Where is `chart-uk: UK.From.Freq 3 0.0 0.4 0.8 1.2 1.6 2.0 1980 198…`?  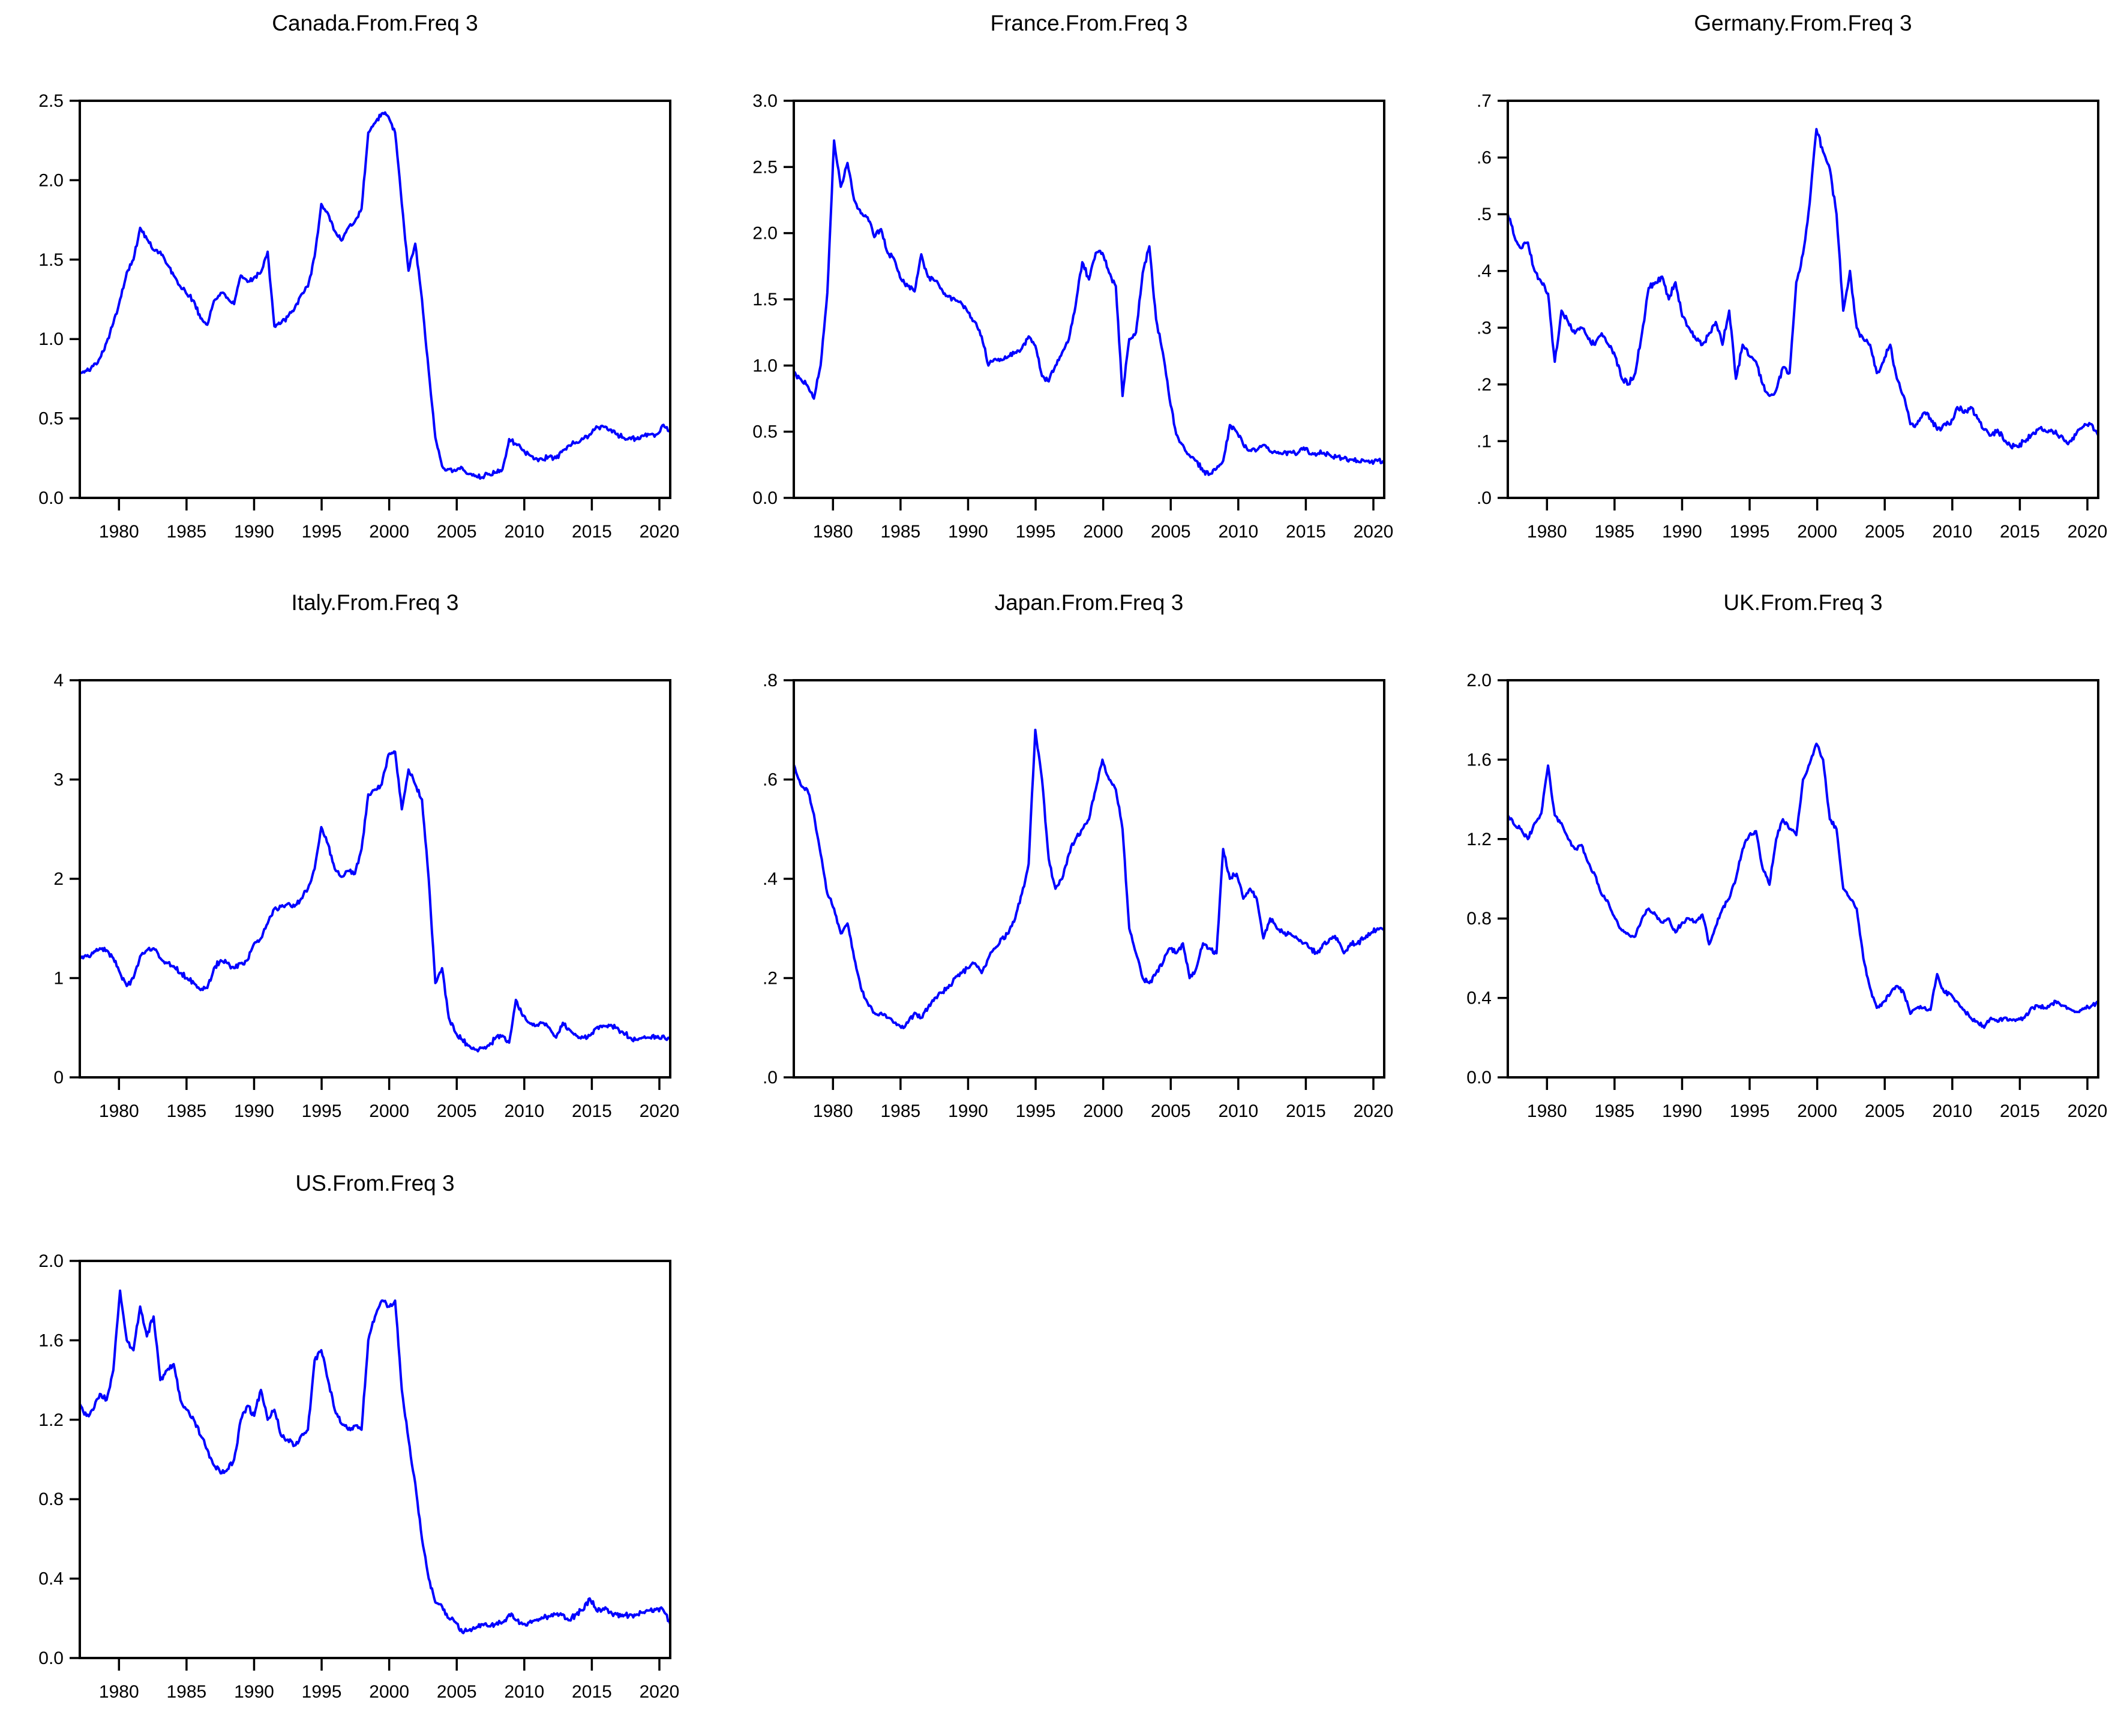 chart-uk: UK.From.Freq 3 0.0 0.4 0.8 1.2 1.6 2.0 1980 198… is located at coordinates (1771, 867).